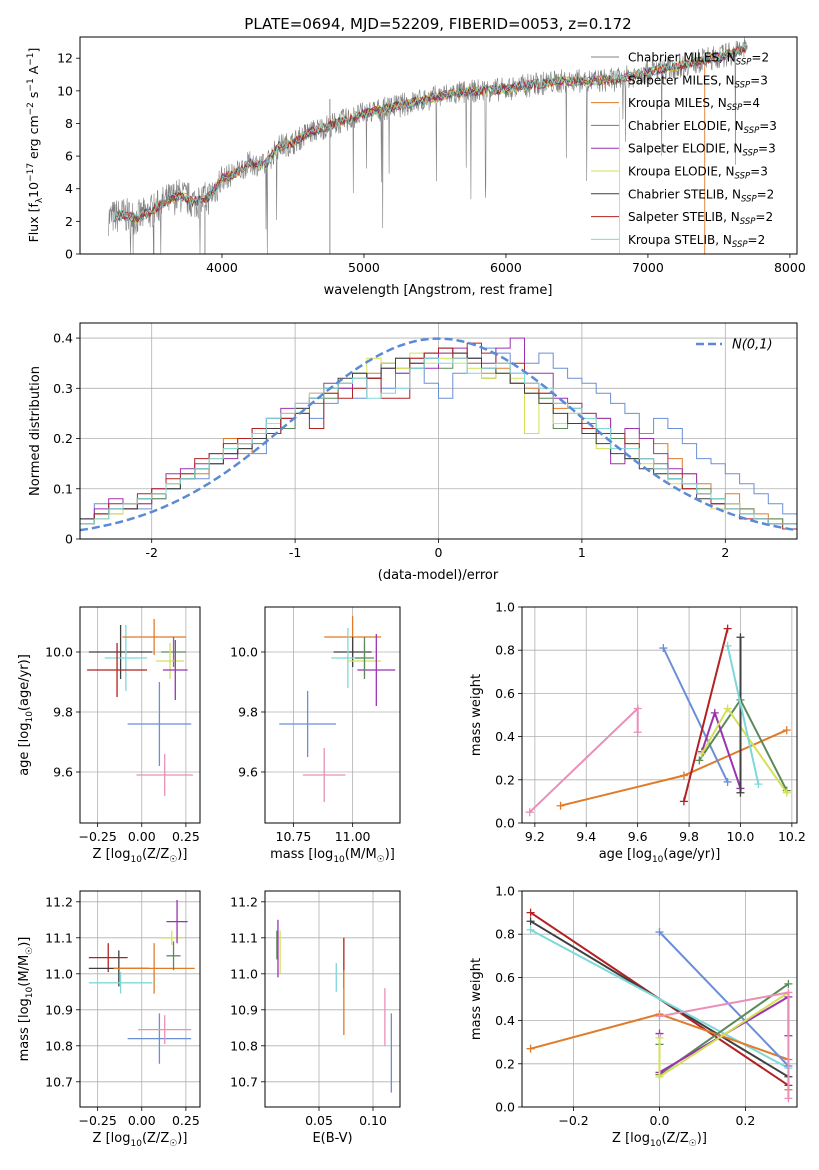  What do you see at coordinates (438, 290) in the screenshot?
I see `x-axis-label: wavelength [Angstrom, rest frame]` at bounding box center [438, 290].